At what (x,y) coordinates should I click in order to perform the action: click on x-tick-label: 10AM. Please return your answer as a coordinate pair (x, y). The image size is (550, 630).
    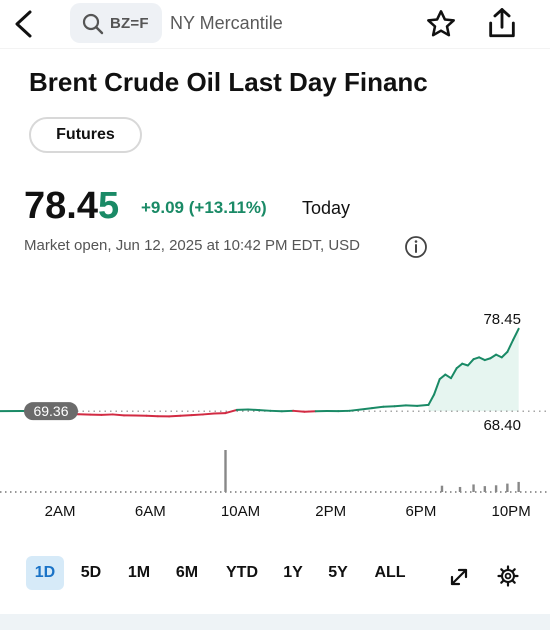
    Looking at the image, I should click on (240, 511).